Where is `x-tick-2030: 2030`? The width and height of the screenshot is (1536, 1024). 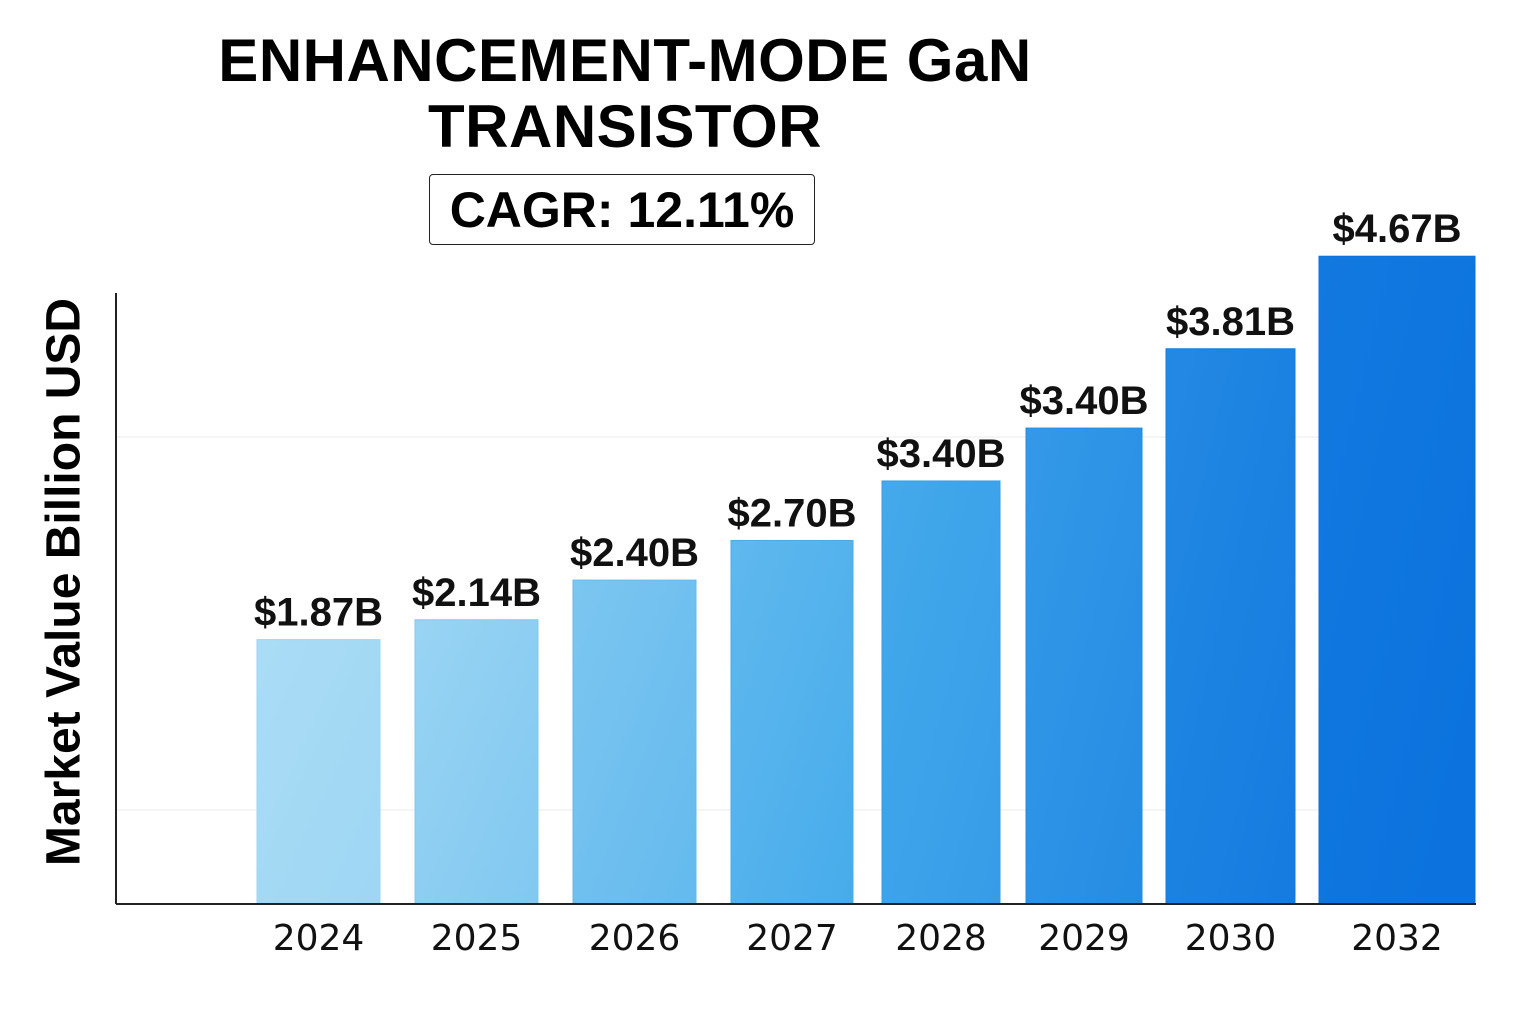
x-tick-2030: 2030 is located at coordinates (1231, 938).